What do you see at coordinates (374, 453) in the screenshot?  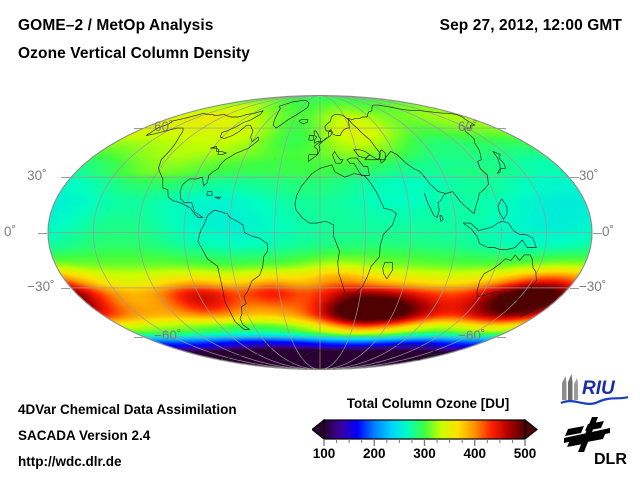 I see `colorbar-tick-label-200: 200` at bounding box center [374, 453].